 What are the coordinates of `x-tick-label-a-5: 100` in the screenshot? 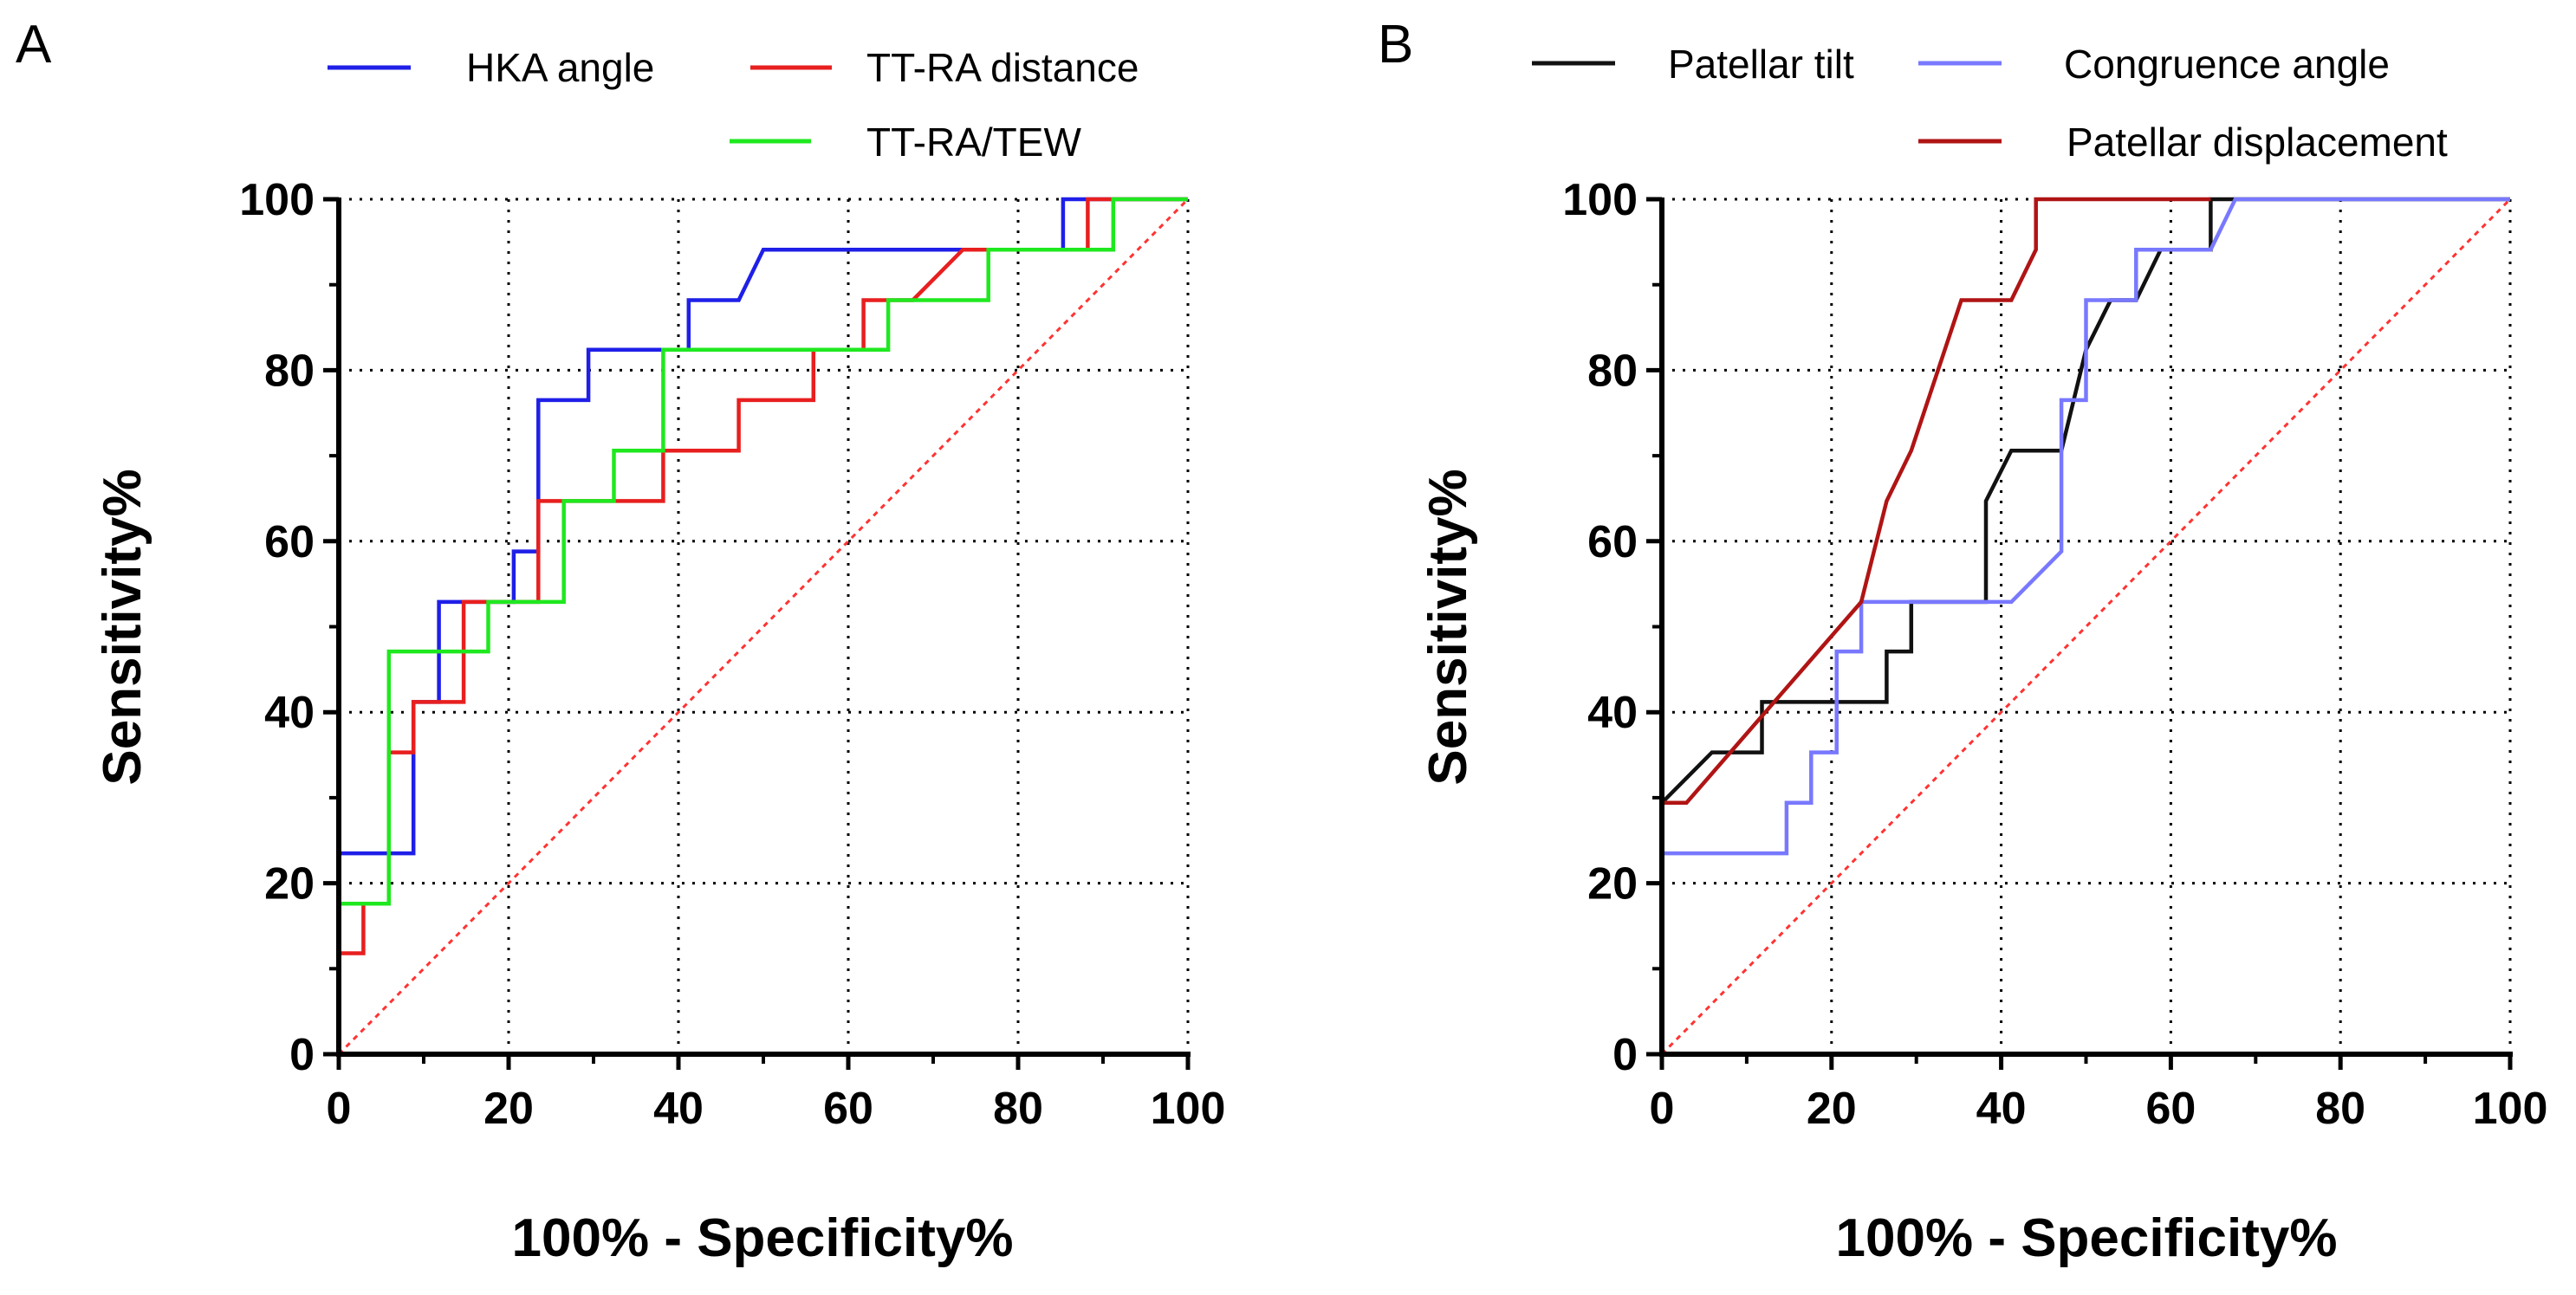 It's located at (1188, 1109).